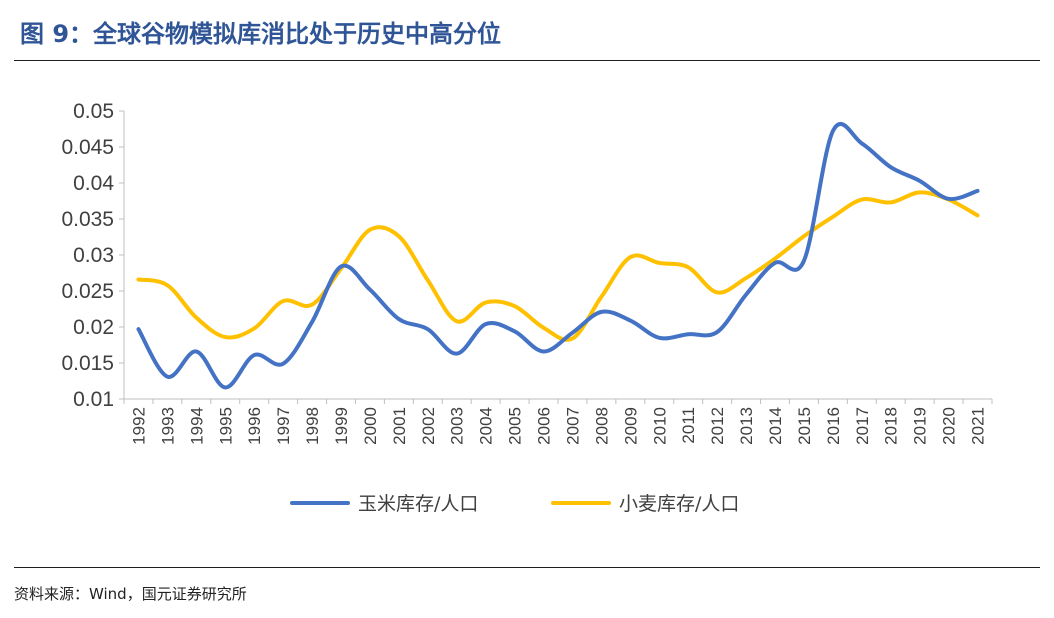  Describe the element at coordinates (679, 504) in the screenshot. I see `legend-label: 小麦库存/人口` at that location.